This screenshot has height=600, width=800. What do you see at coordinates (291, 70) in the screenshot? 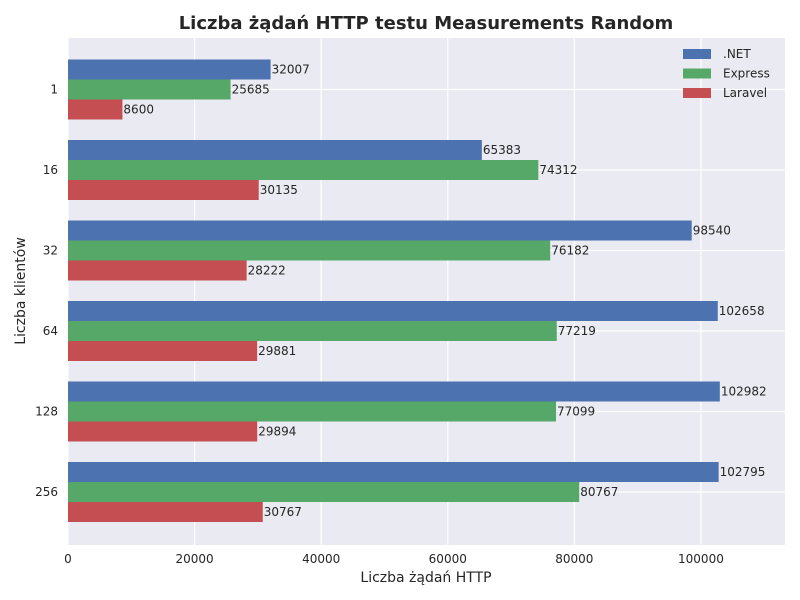
I see `bar-value-label: 32007` at bounding box center [291, 70].